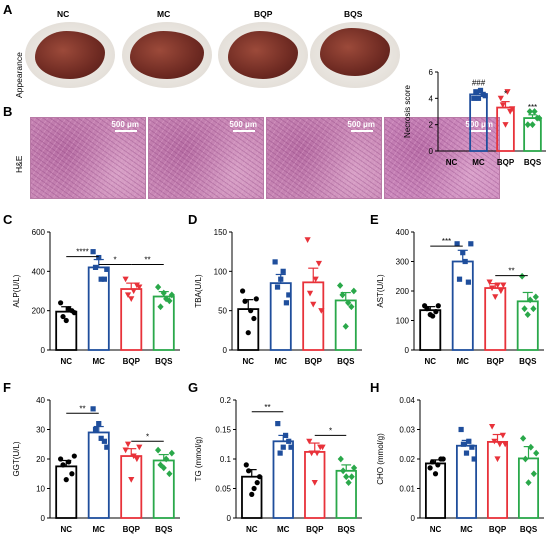 This screenshot has height=552, width=550. Describe the element at coordinates (223, 430) in the screenshot. I see `y-tick-label: 0.15` at that location.